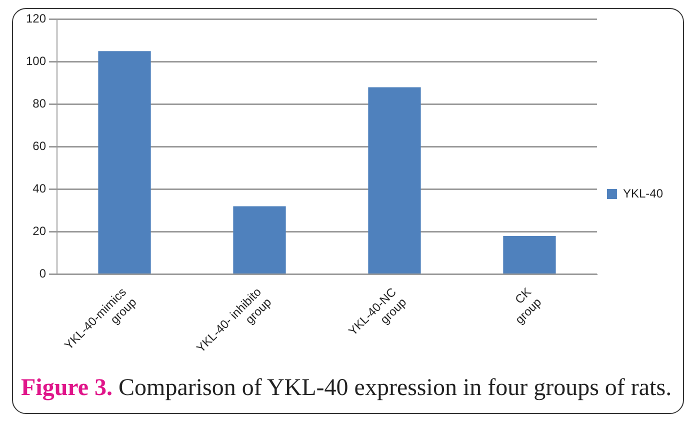  Describe the element at coordinates (42, 273) in the screenshot. I see `y-tick-label: 0` at that location.